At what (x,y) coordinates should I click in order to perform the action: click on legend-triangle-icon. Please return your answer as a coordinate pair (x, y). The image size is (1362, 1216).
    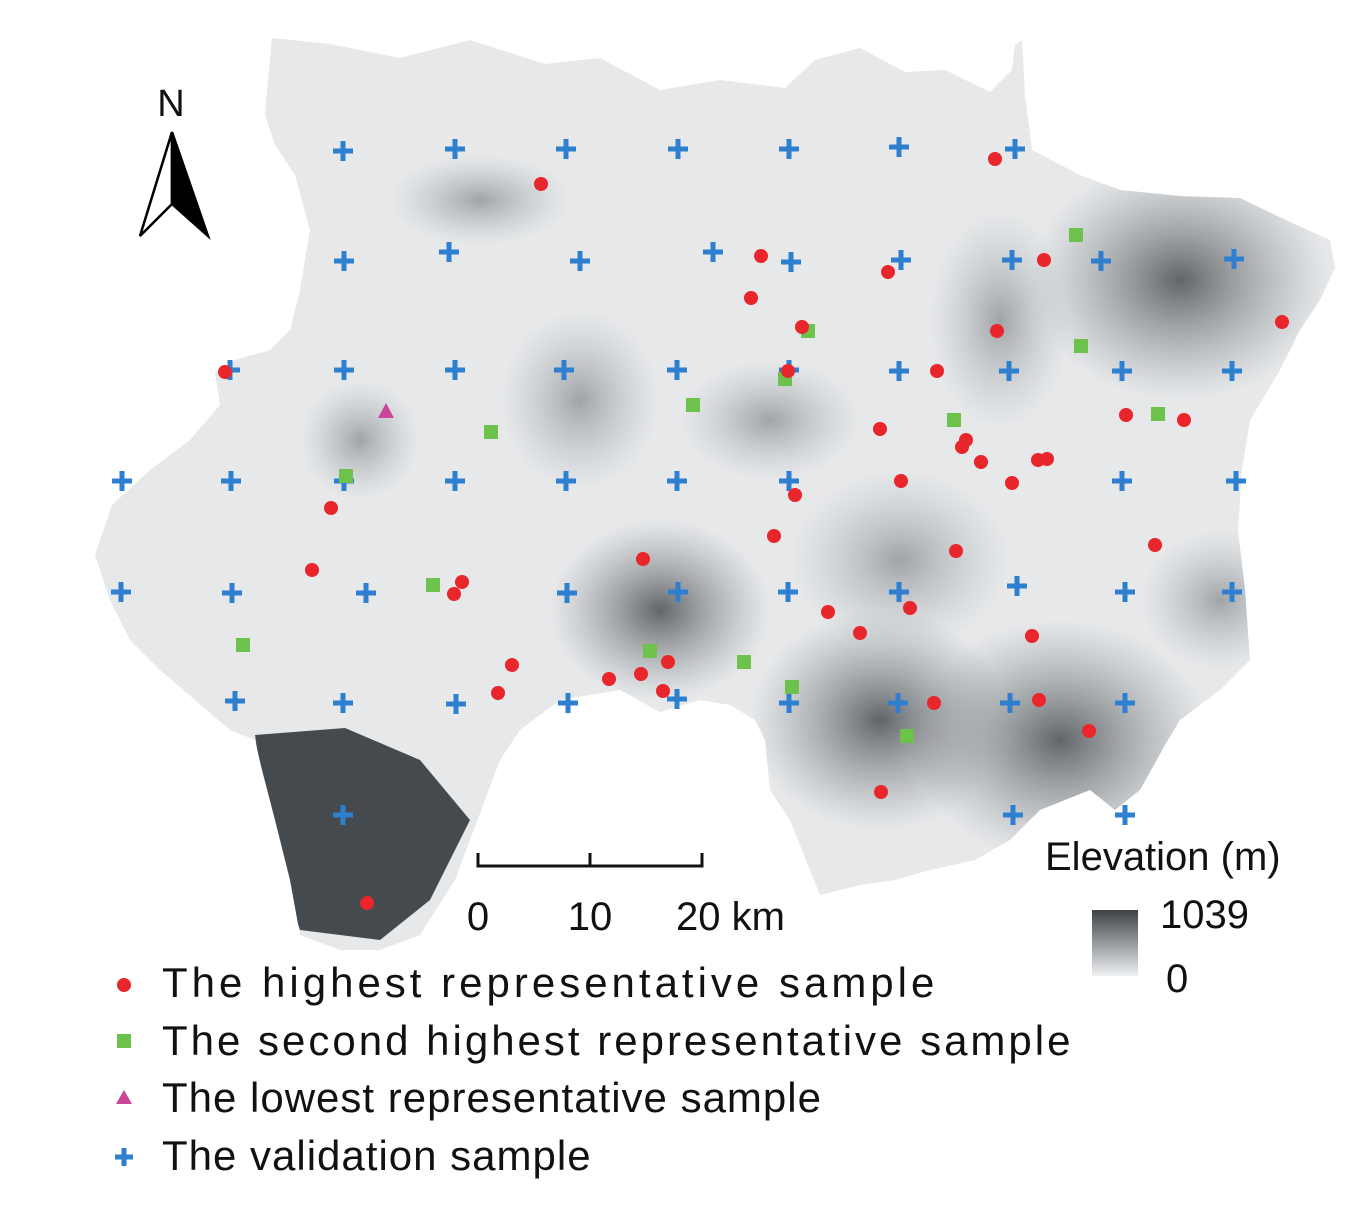
    Looking at the image, I should click on (124, 1097).